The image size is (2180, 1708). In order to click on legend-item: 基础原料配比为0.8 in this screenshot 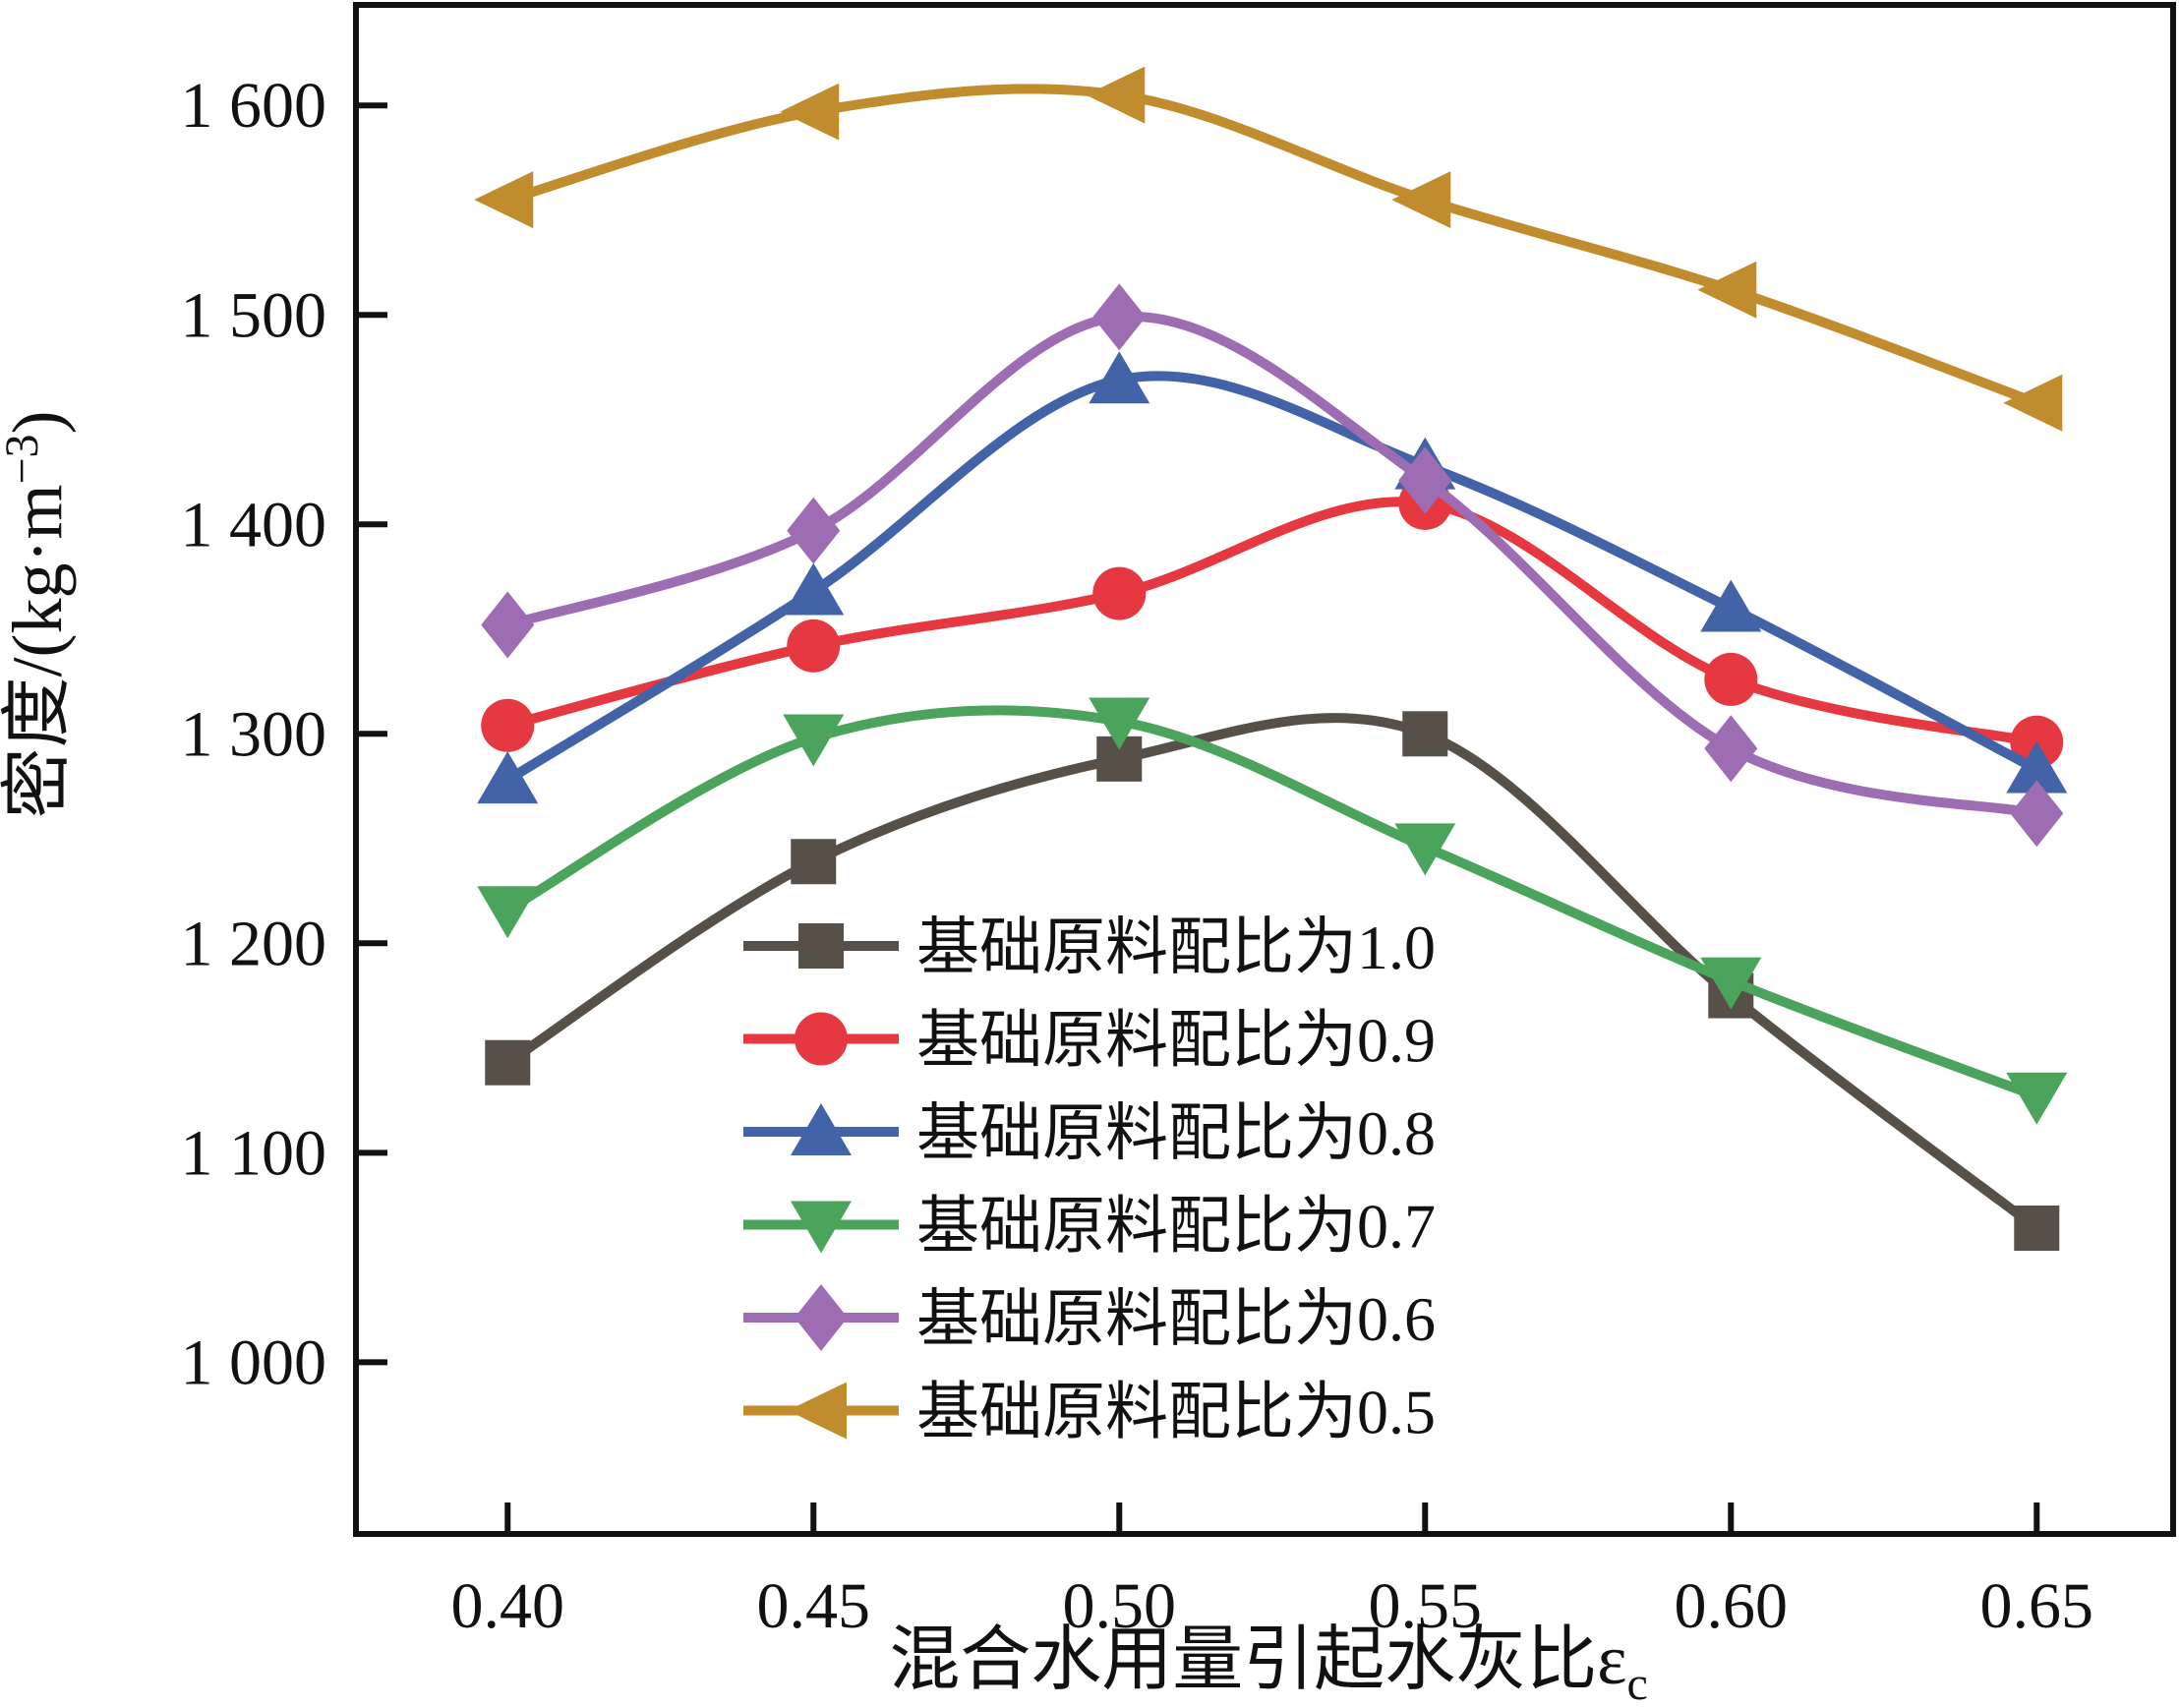, I will do `click(1089, 1133)`.